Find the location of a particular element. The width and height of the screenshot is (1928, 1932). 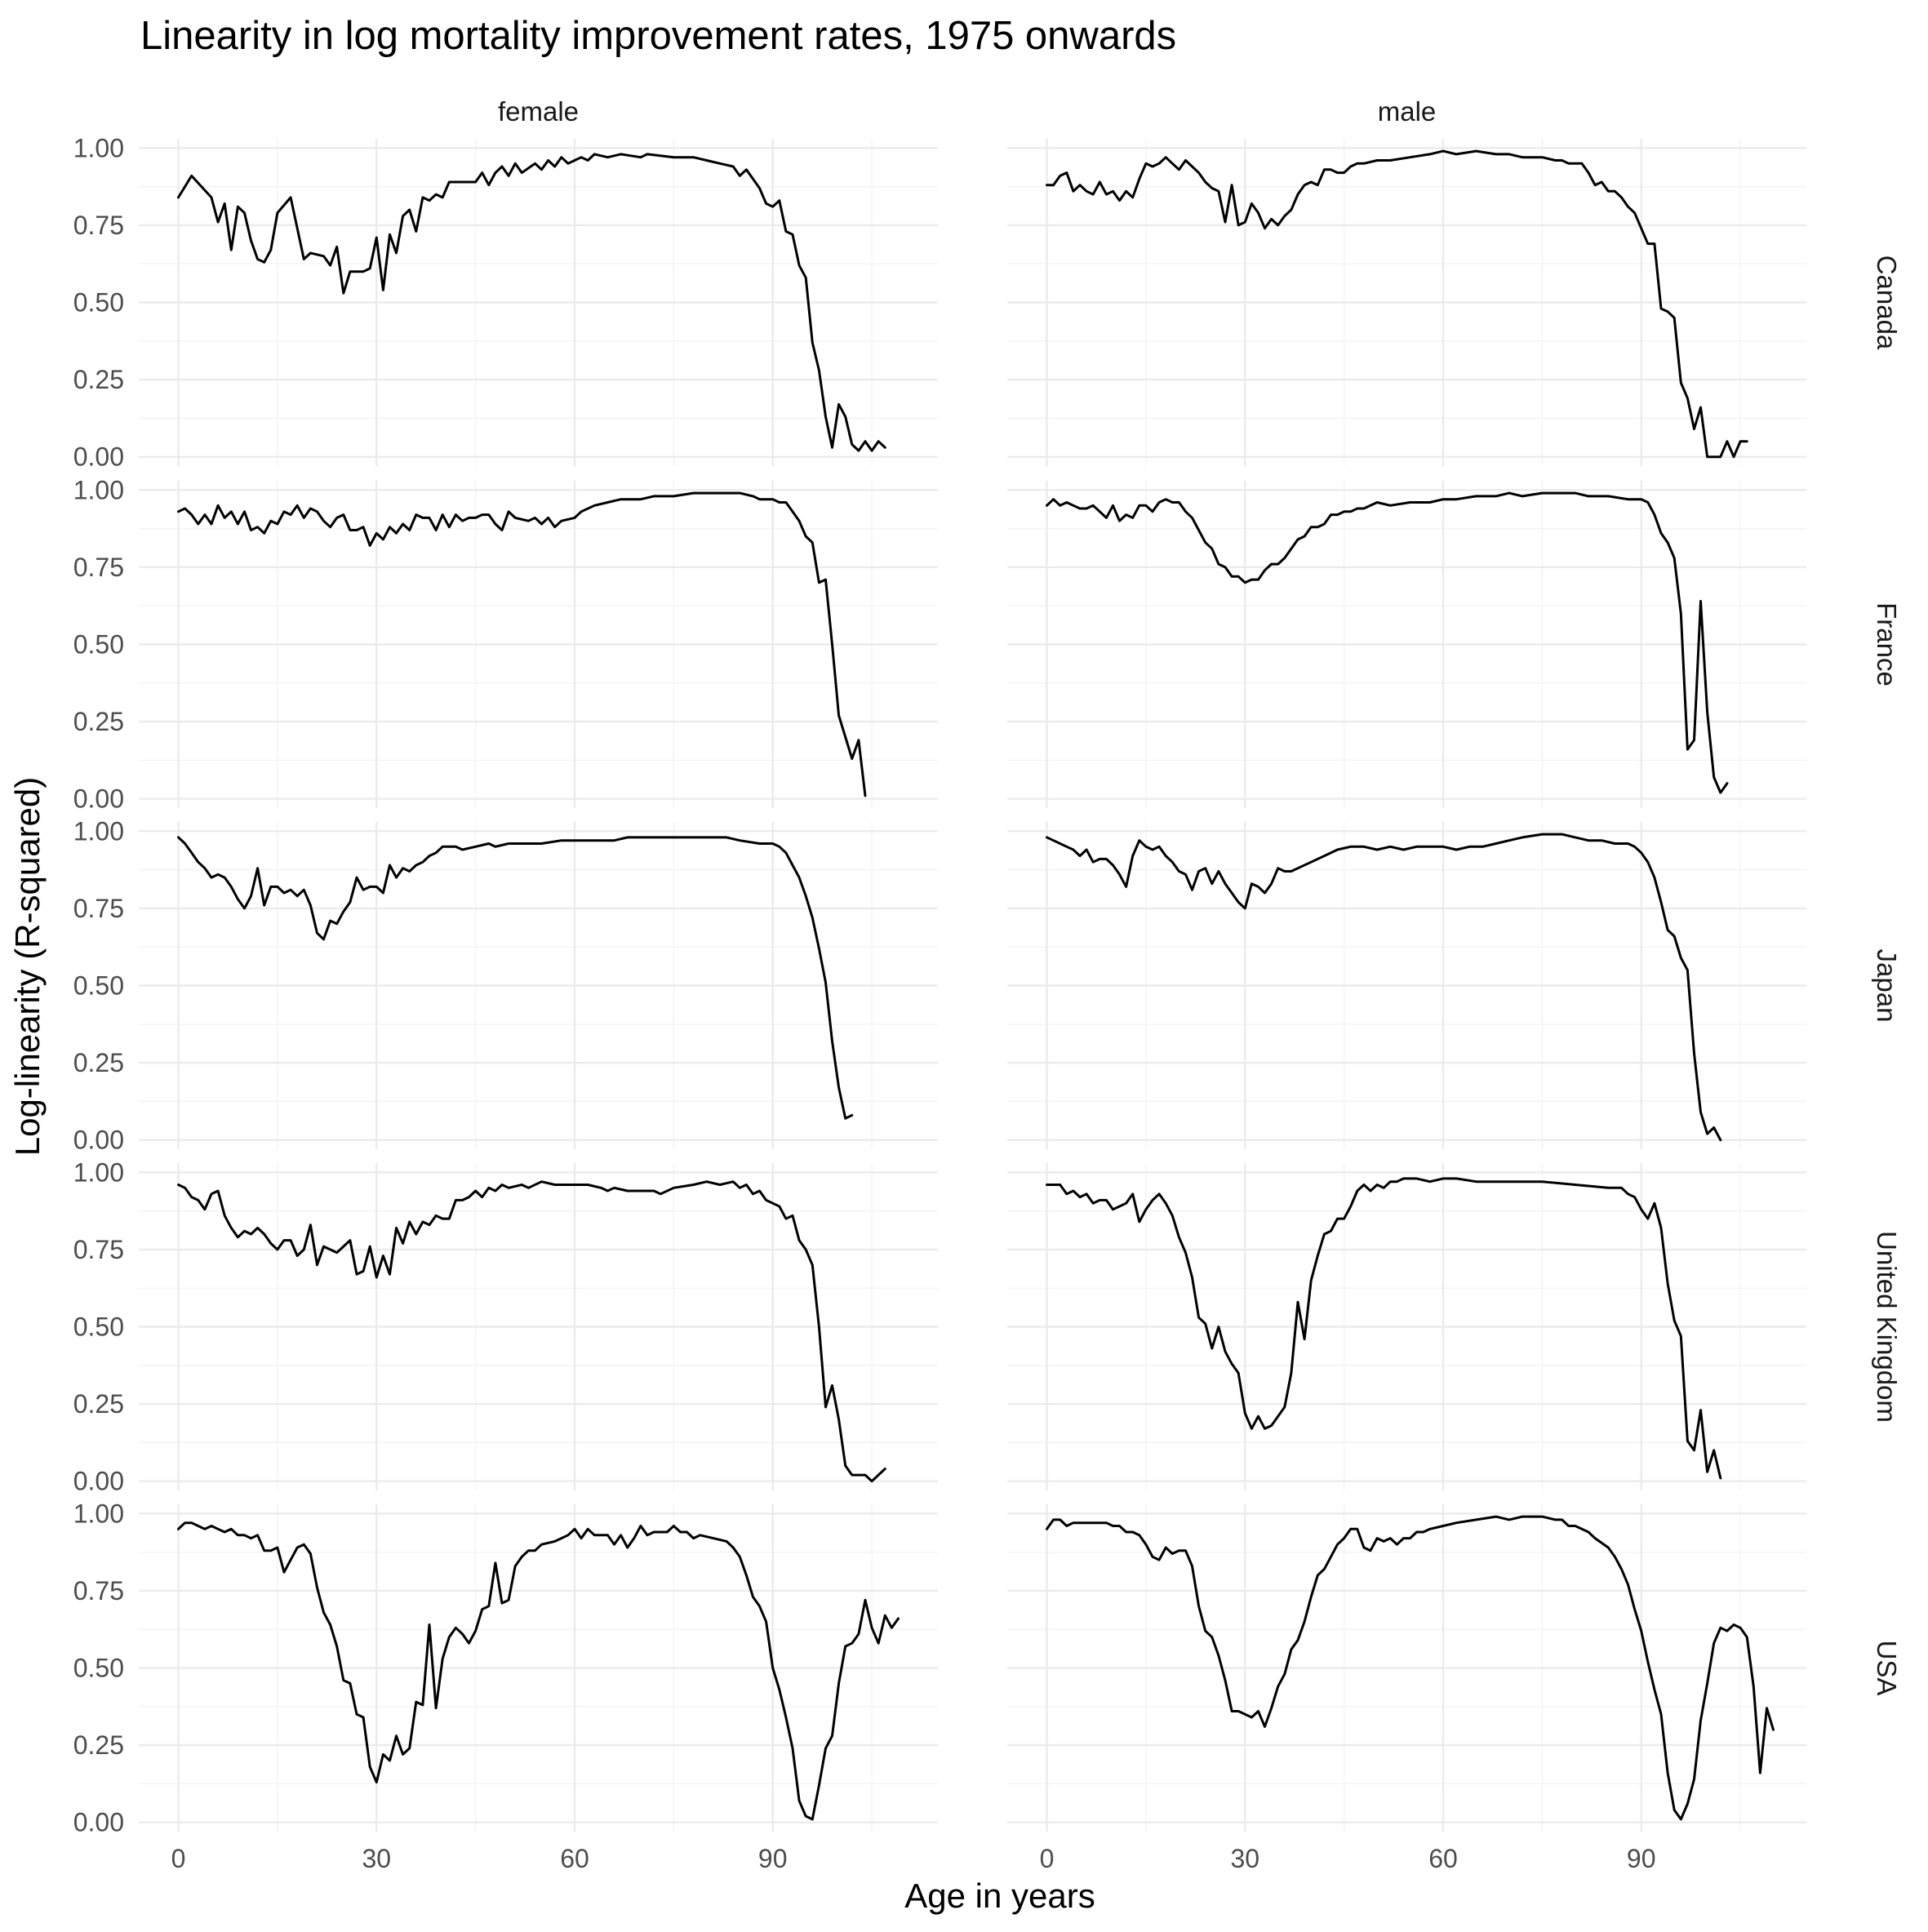

panel-japan-female is located at coordinates (538, 985).